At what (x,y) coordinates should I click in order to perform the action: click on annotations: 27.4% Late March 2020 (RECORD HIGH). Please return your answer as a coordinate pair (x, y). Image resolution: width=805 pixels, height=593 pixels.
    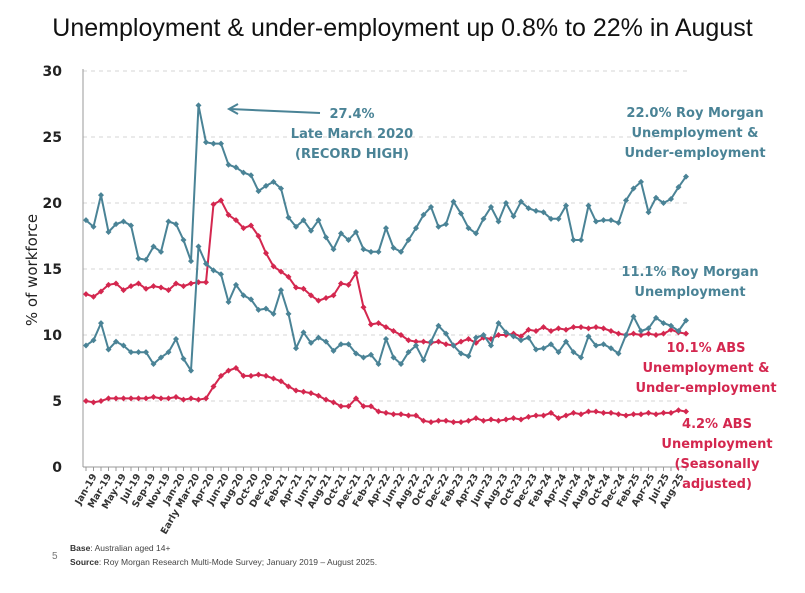
    Looking at the image, I should click on (319, 132).